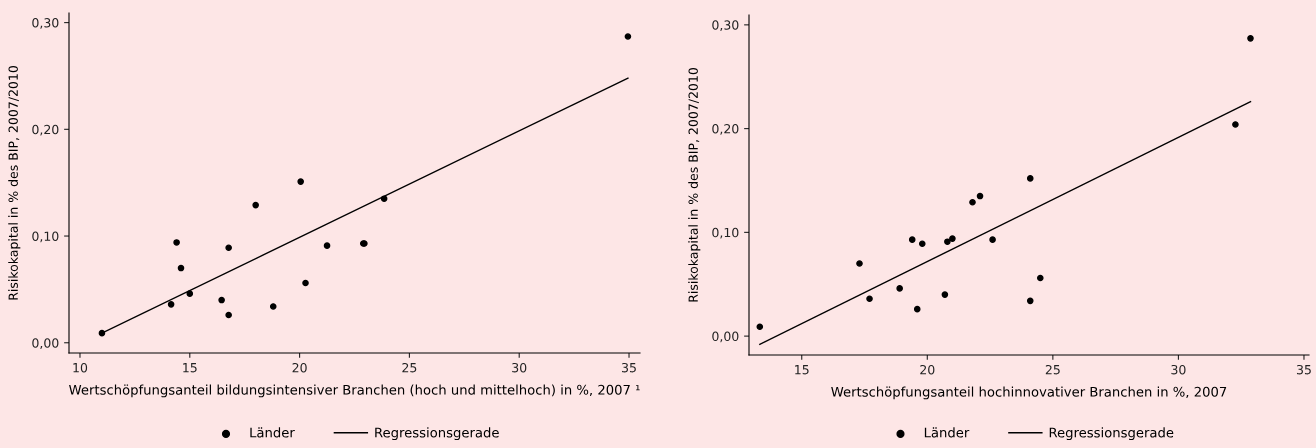 This screenshot has height=448, width=1316. Describe the element at coordinates (354, 391) in the screenshot. I see `x-axis-title: Wertschöpfungsanteil bildungsintensiver Branchen (hoch und mittelhoch) in %, 2007 ¹` at that location.